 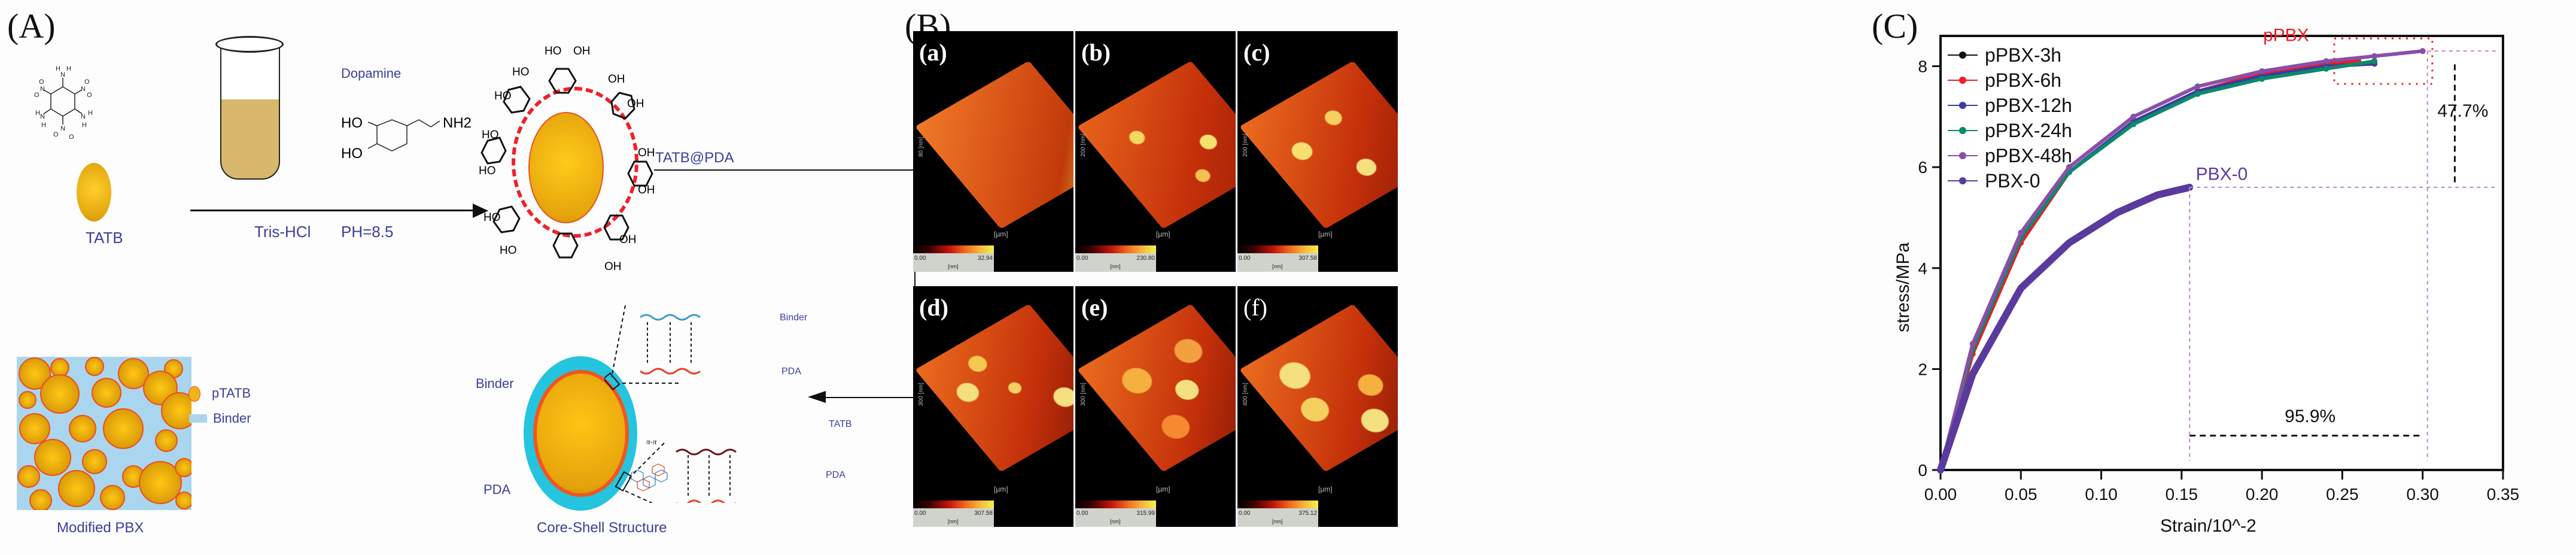 What do you see at coordinates (1094, 307) in the screenshot?
I see `afm-sublabel: (e)` at bounding box center [1094, 307].